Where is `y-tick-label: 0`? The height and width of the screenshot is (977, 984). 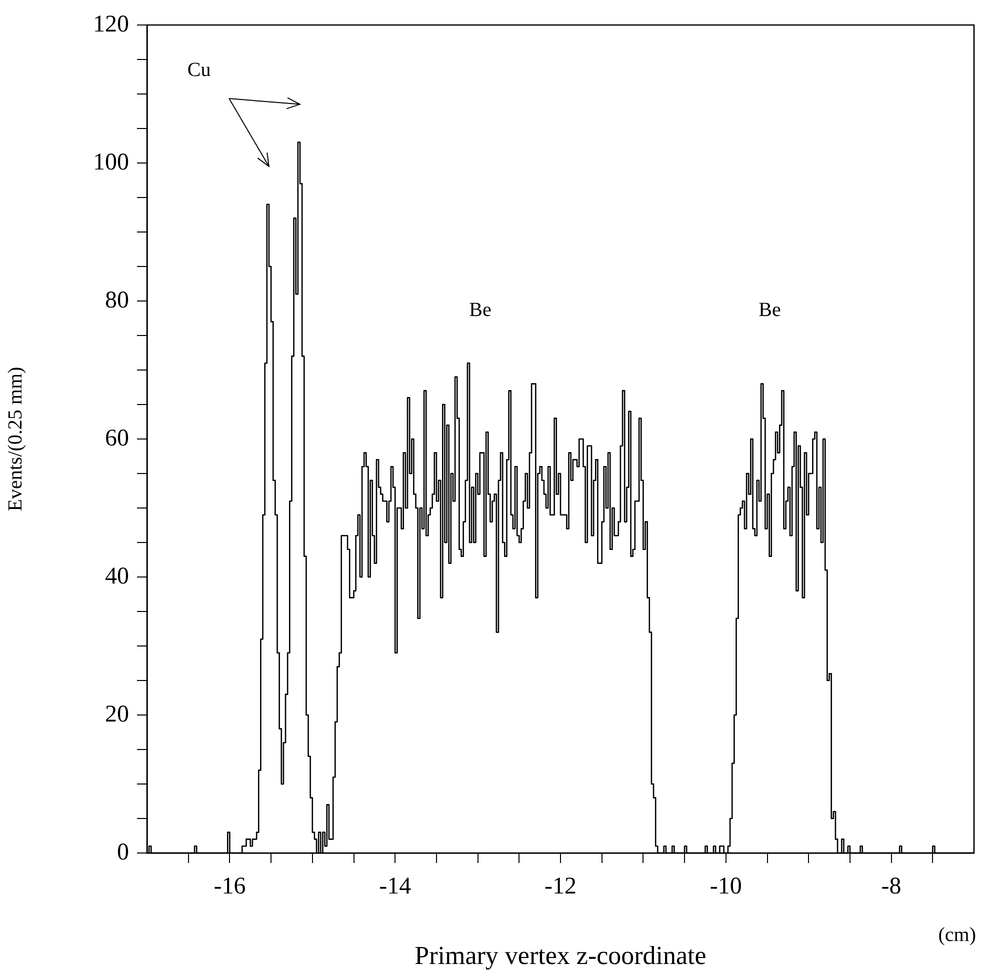 y-tick-label: 0 is located at coordinates (123, 852).